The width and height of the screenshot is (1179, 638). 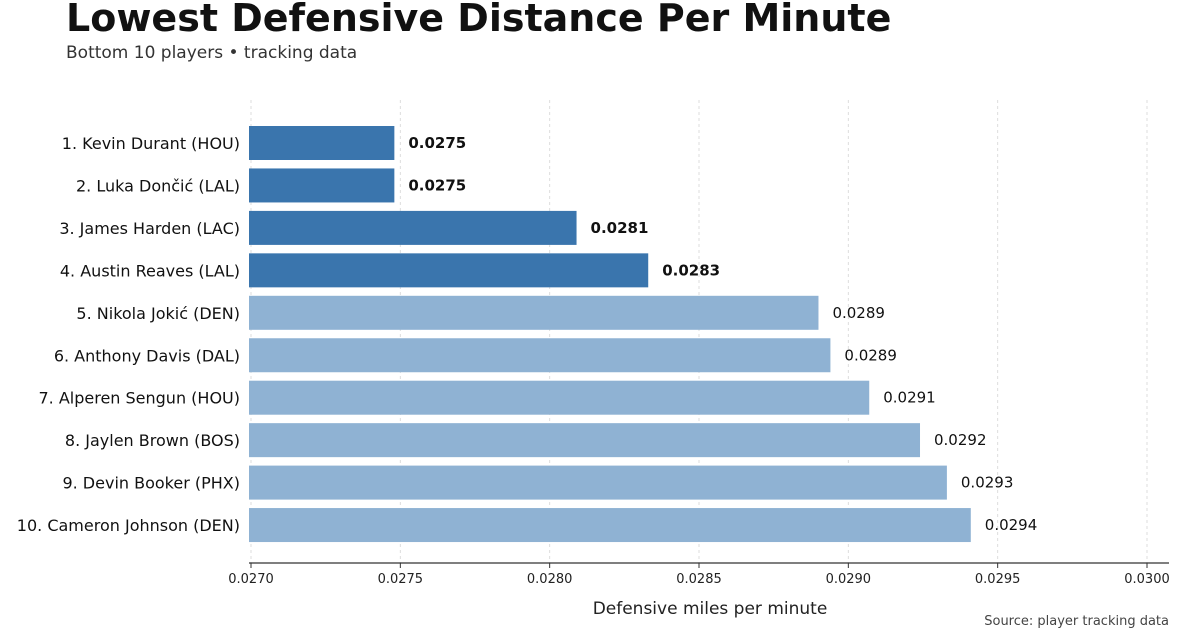 I want to click on x-axis-label: Defensive miles per minute, so click(x=710, y=609).